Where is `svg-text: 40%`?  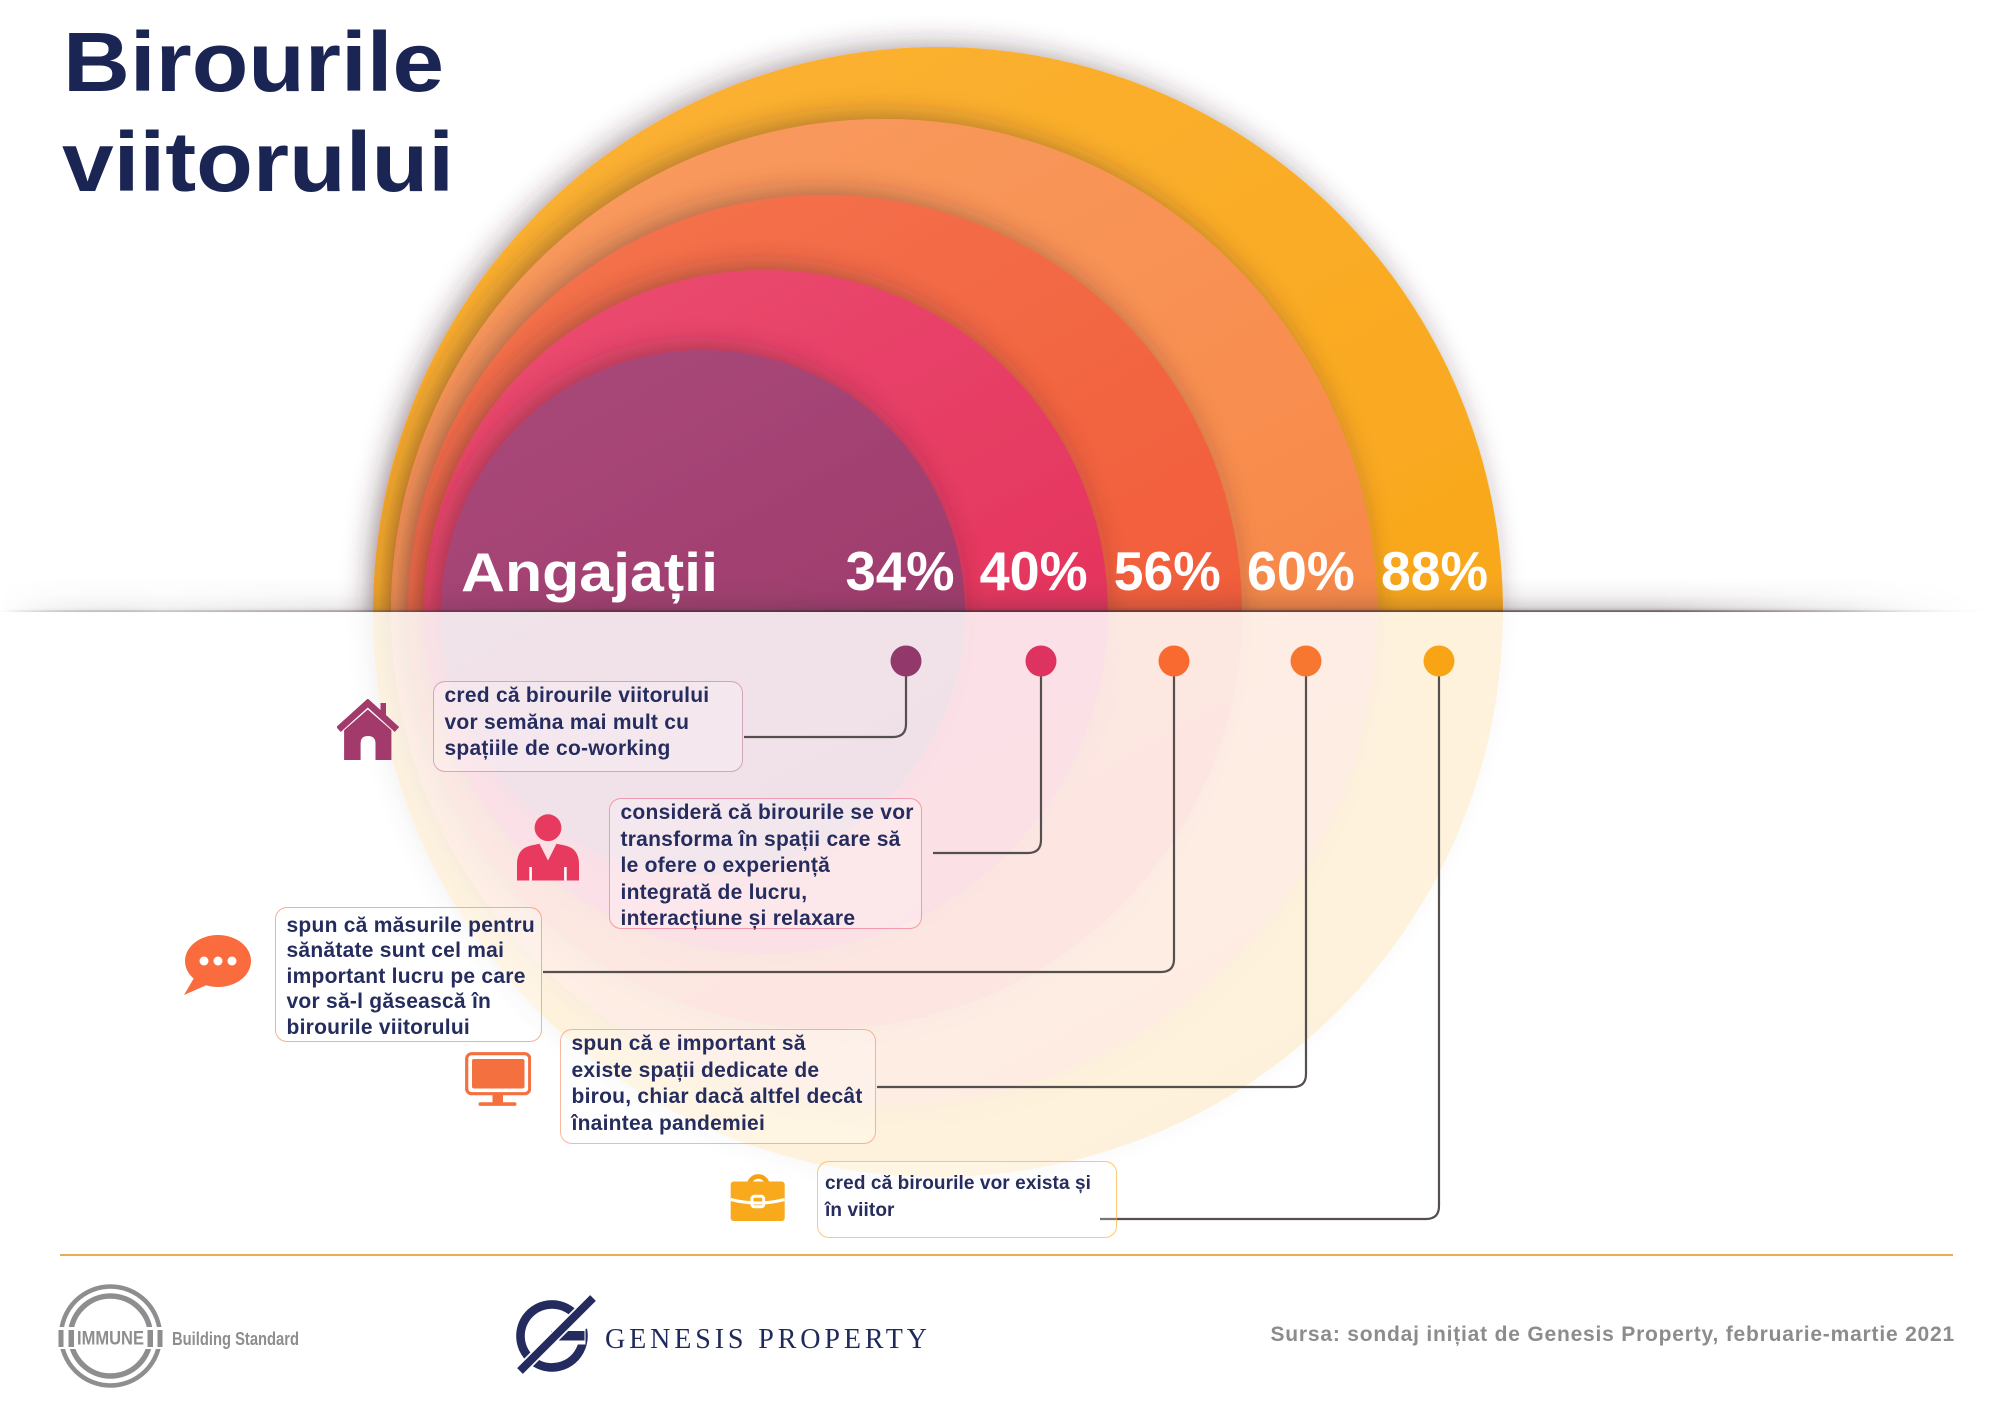
svg-text: 40% is located at coordinates (1034, 571).